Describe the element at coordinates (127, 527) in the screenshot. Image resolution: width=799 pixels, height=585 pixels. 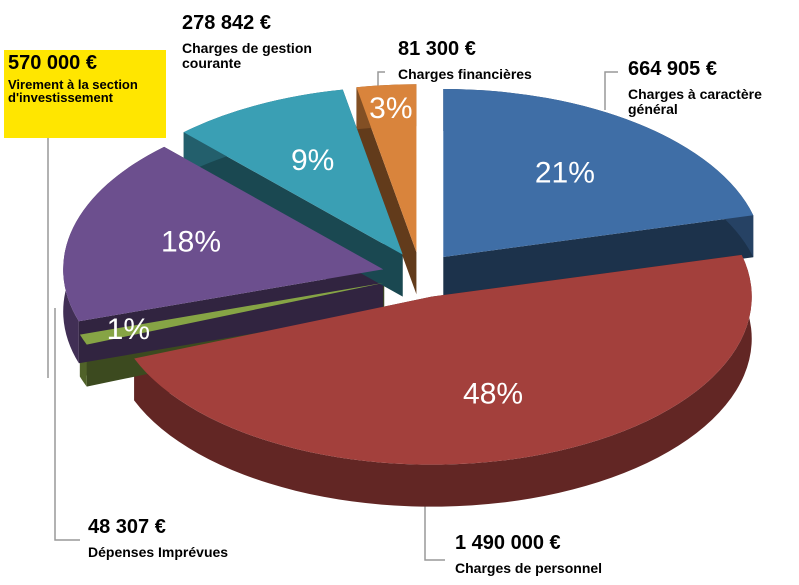
I see `amount-label: 48 307 €` at that location.